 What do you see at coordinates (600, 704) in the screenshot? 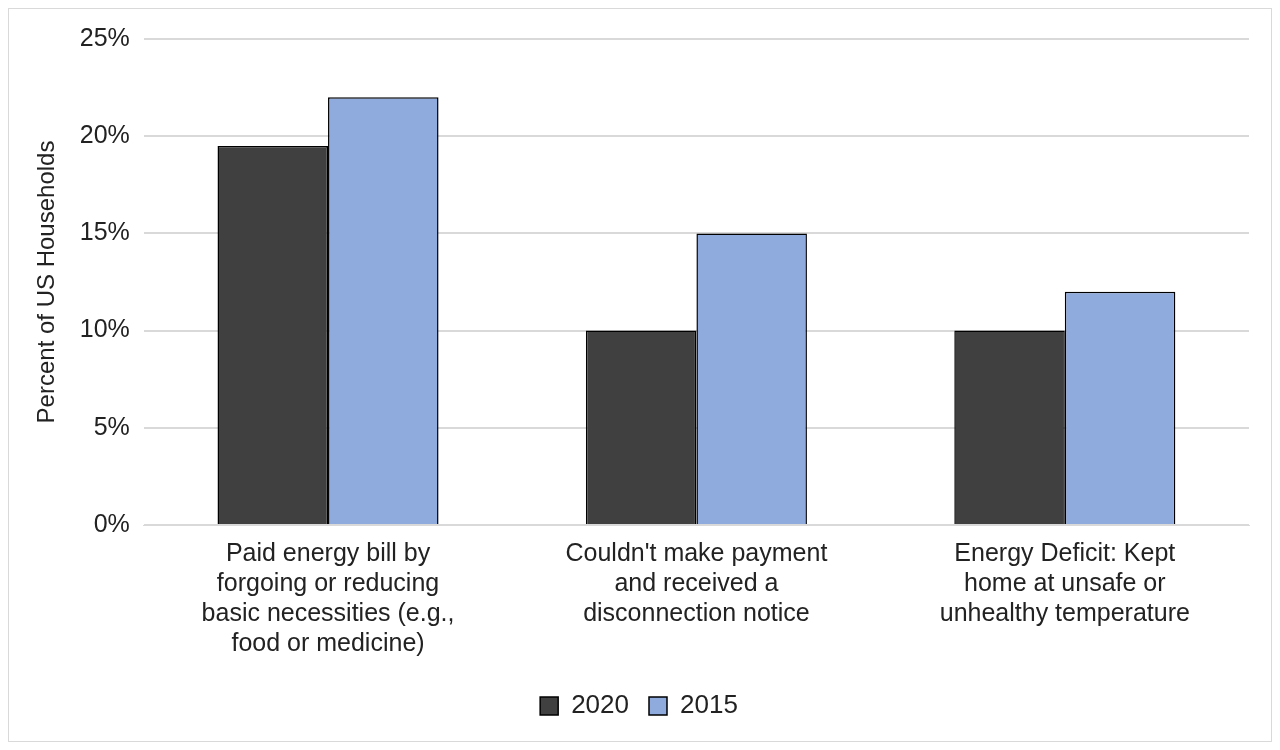
I see `legend-label: 2020` at bounding box center [600, 704].